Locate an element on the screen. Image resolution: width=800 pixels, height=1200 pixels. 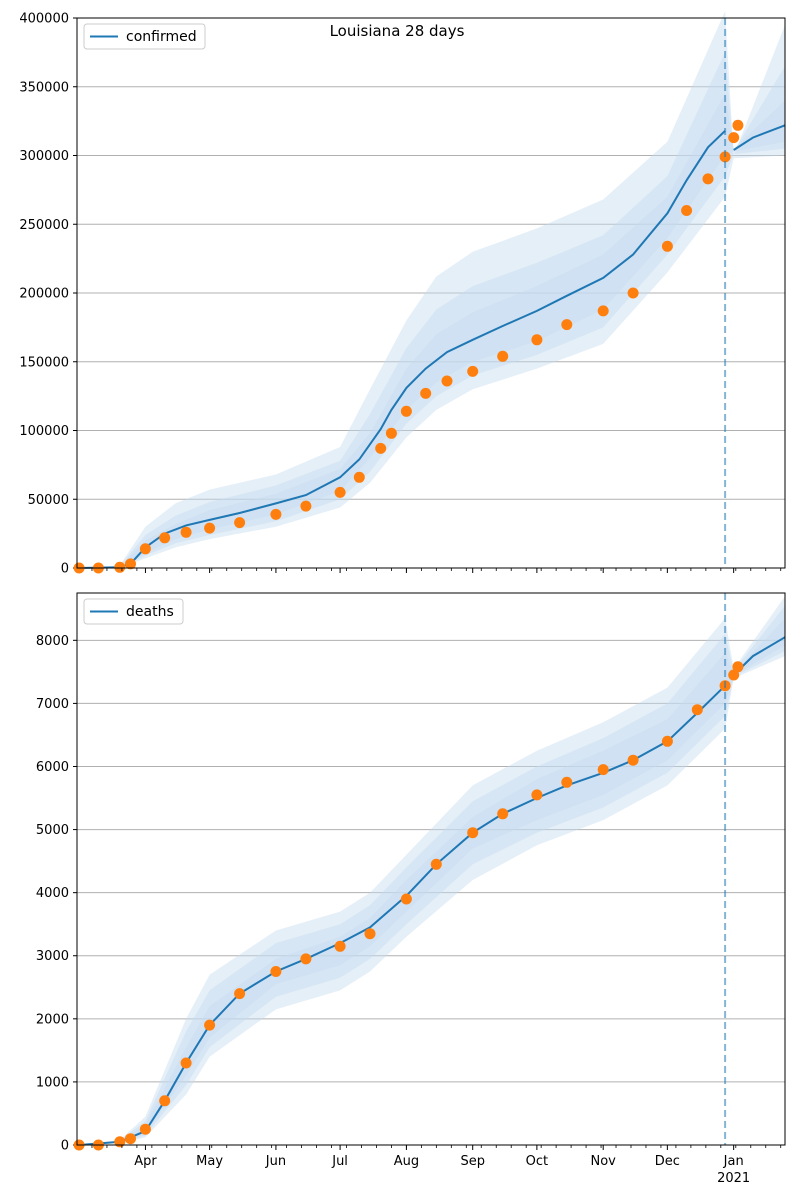
chart-title: Louisiana 28 days is located at coordinates (397, 31).